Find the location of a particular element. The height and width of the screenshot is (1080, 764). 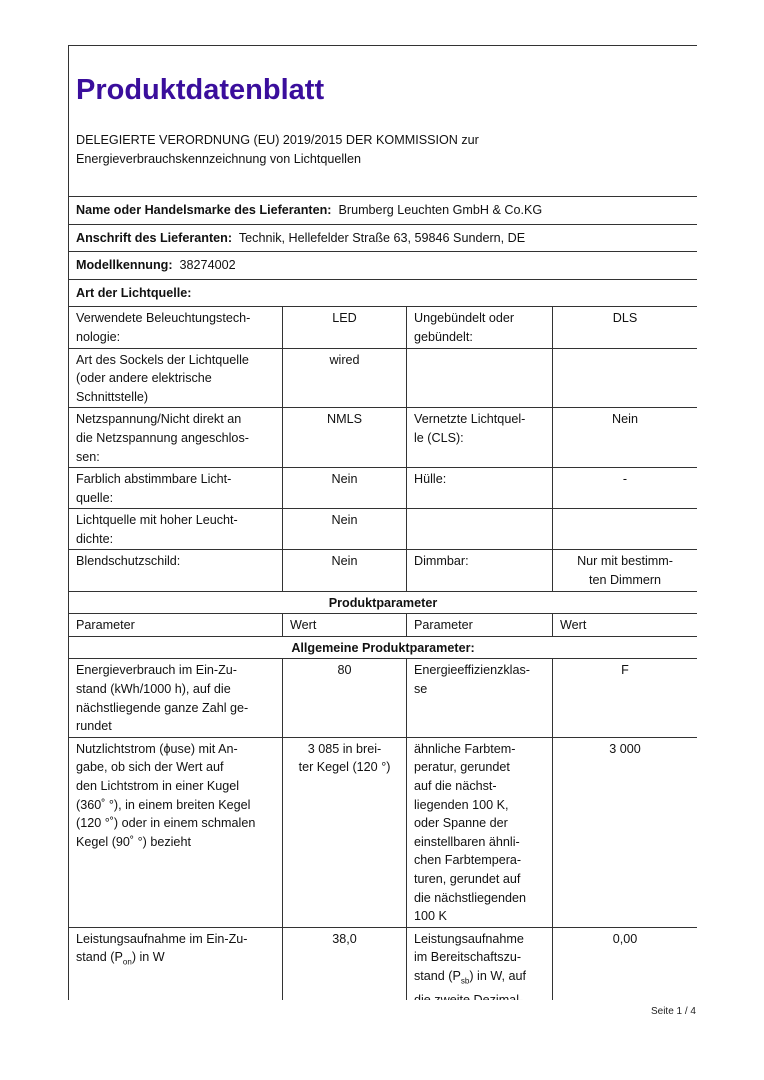

product-parameters-heading: Produktparameter is located at coordinates (382, 602).